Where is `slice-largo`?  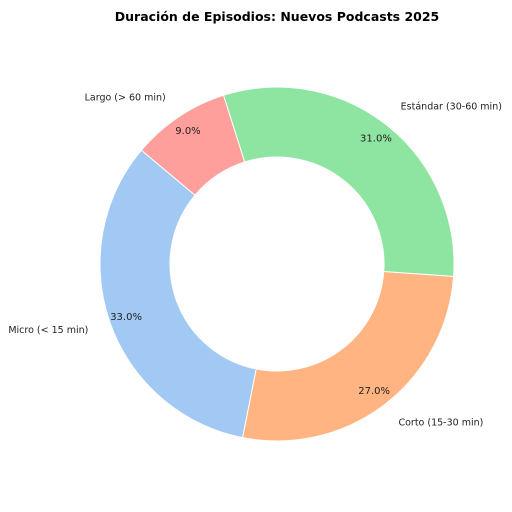 slice-largo is located at coordinates (193, 145).